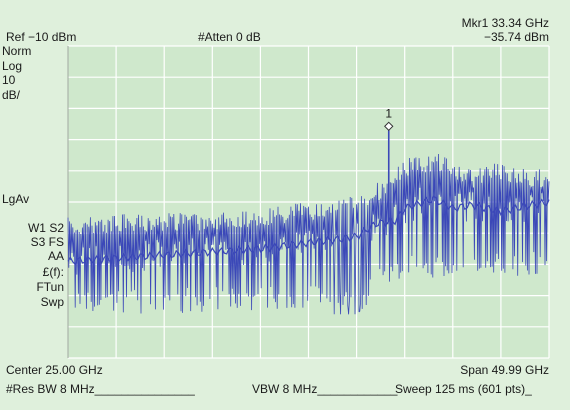 The width and height of the screenshot is (570, 410). I want to click on average-trace, so click(308, 230).